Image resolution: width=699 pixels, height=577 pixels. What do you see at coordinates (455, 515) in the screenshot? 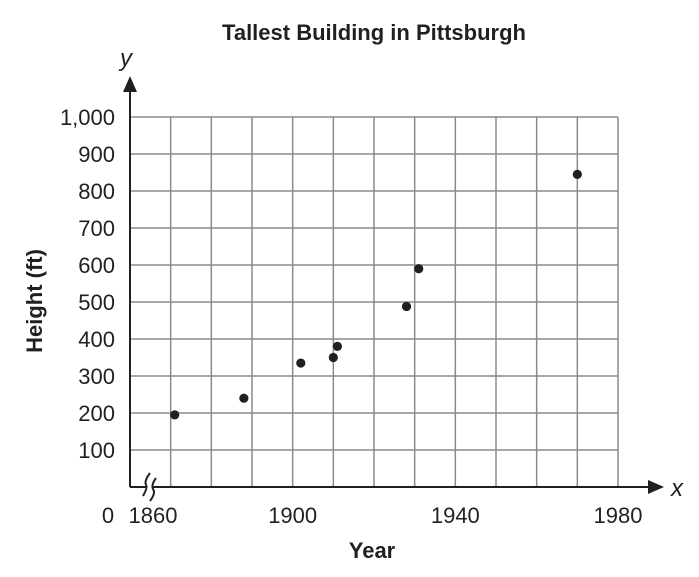
I see `x-tick-label: 1940` at bounding box center [455, 515].